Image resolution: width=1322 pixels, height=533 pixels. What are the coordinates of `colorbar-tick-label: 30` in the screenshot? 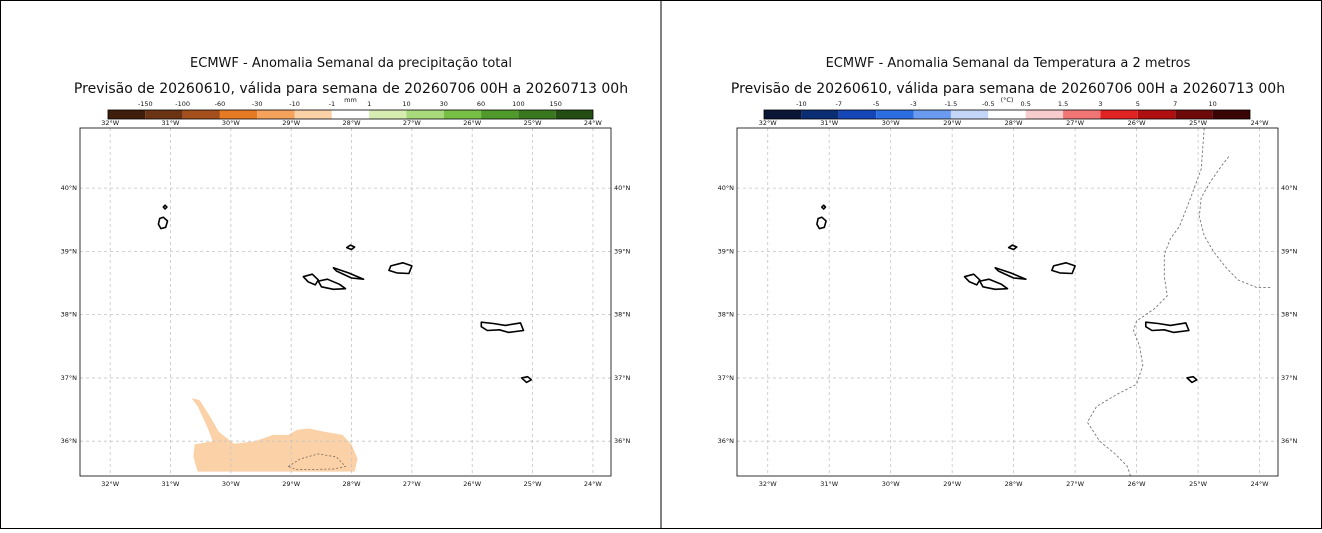 It's located at (444, 104).